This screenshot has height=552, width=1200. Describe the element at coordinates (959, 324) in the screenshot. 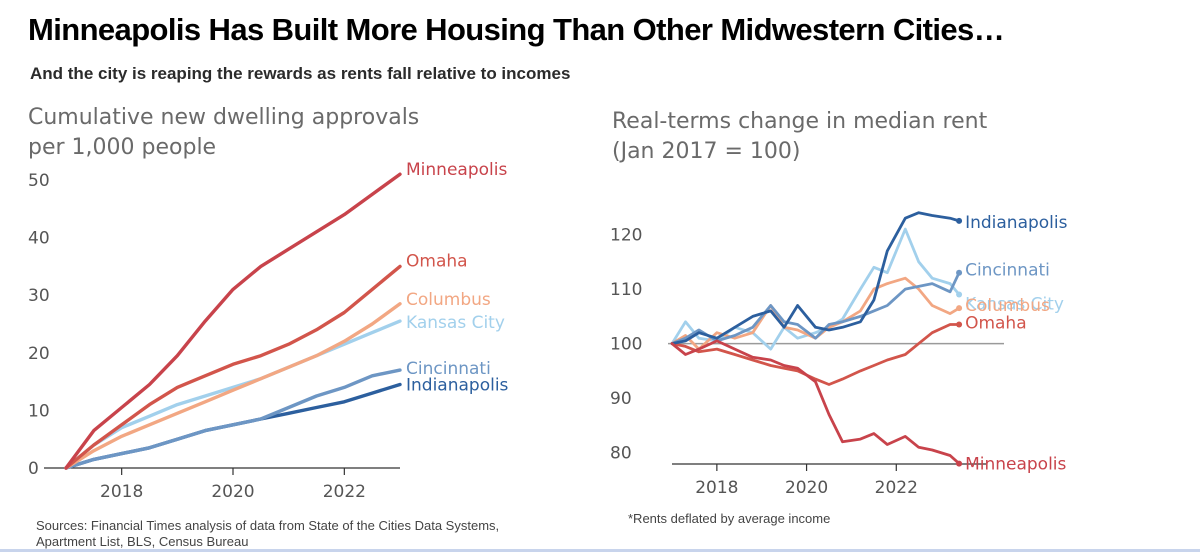

I see `rent-end-marker-omaha` at that location.